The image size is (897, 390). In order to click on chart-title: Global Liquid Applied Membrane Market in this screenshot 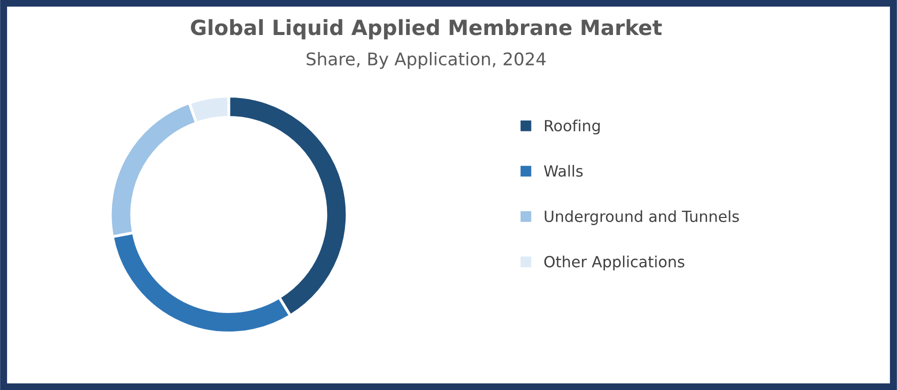, I will do `click(426, 29)`.